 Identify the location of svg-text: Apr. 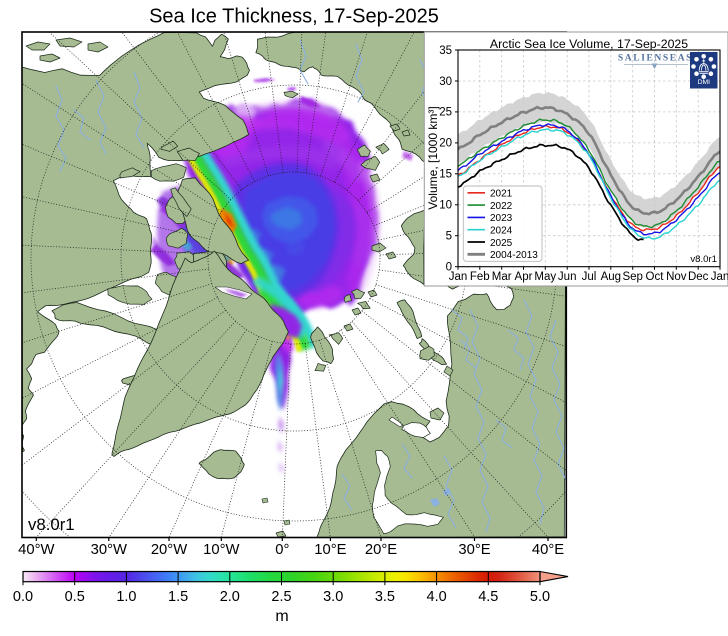
(524, 277).